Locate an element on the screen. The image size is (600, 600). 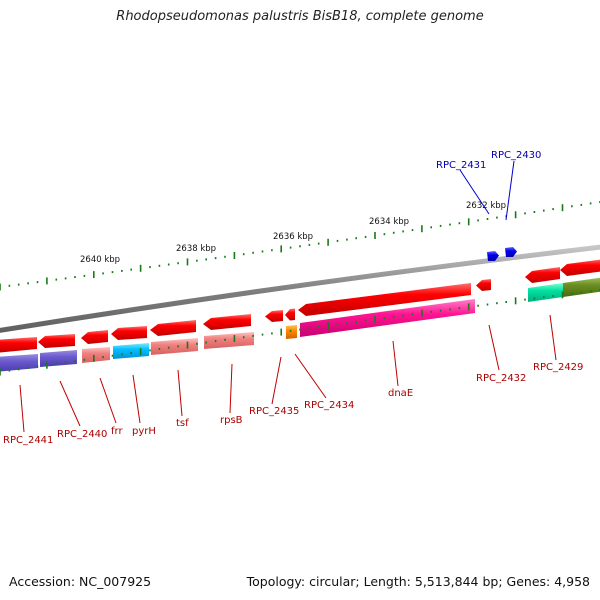
scale-label: 2632 kbp is located at coordinates (486, 206).